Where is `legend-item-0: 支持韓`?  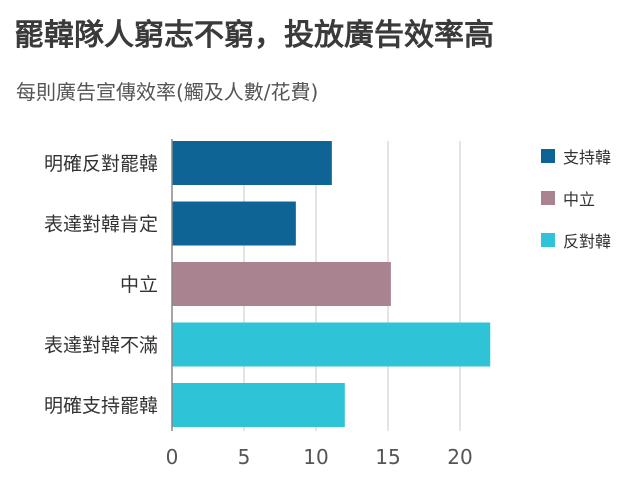 legend-item-0: 支持韓 is located at coordinates (576, 156).